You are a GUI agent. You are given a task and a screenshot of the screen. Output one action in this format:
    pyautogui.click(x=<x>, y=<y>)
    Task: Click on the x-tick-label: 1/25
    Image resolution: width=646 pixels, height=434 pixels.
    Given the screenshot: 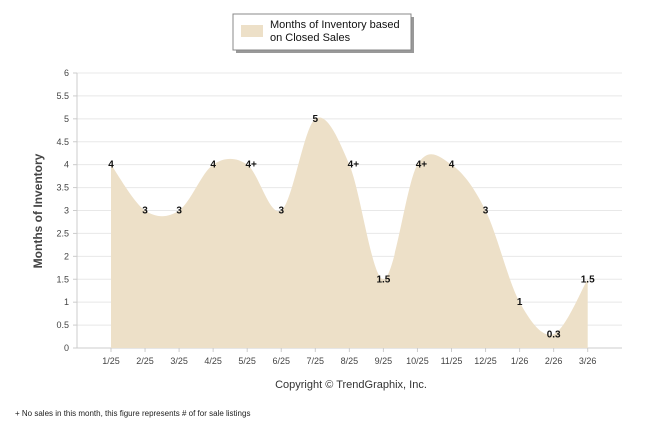 What is the action you would take?
    pyautogui.click(x=111, y=361)
    